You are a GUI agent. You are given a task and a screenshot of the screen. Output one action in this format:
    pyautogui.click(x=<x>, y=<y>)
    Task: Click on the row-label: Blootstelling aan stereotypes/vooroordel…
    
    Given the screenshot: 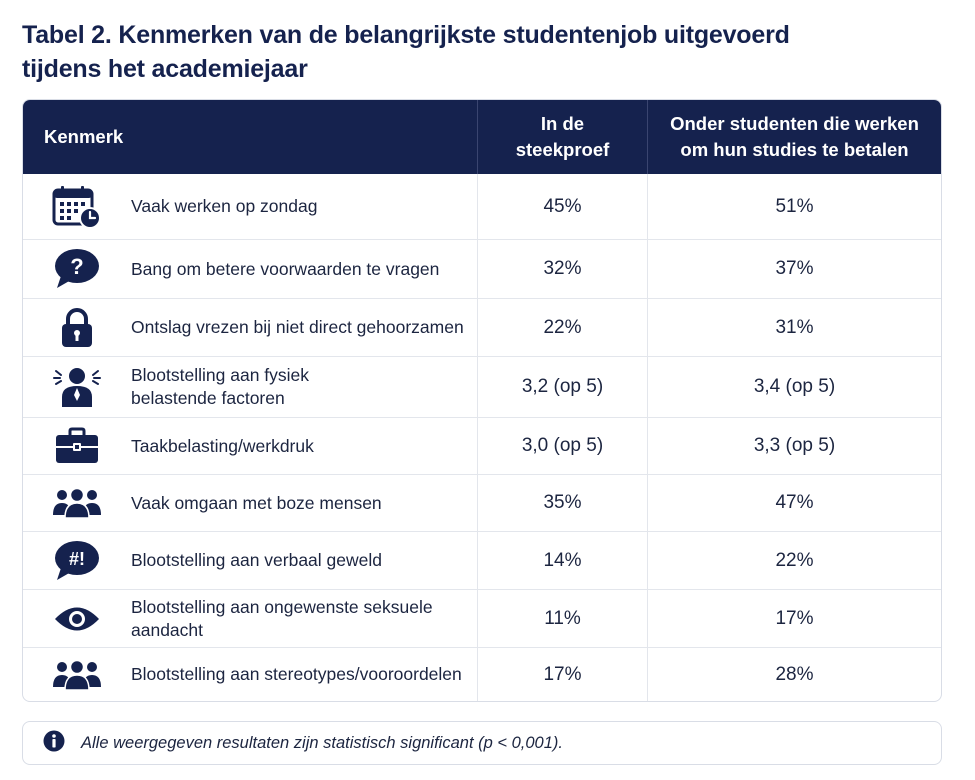 What is the action you would take?
    pyautogui.click(x=296, y=674)
    